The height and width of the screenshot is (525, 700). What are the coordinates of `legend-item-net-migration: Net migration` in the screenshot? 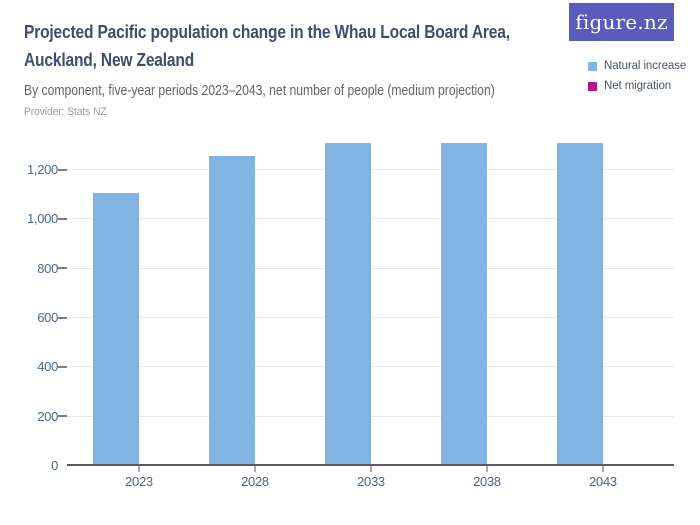 It's located at (637, 86).